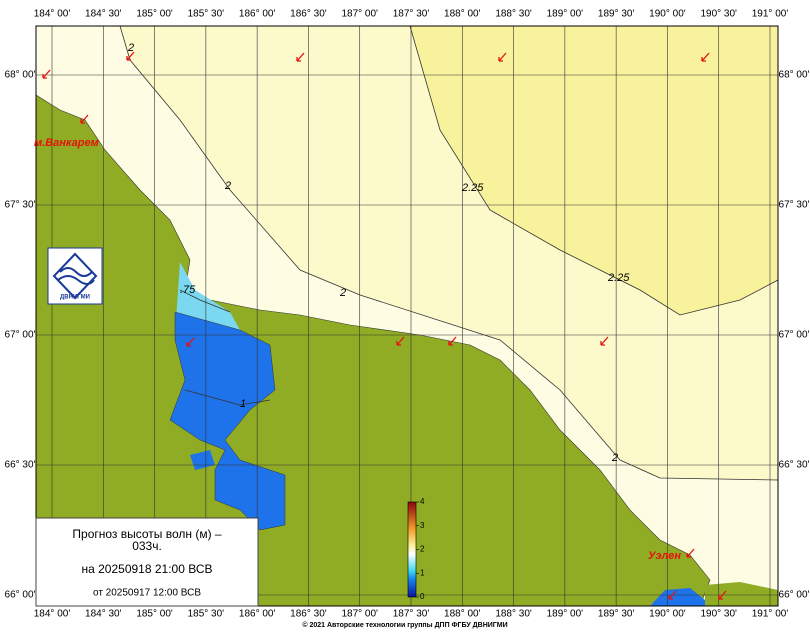  I want to click on land, so click(741, 594).